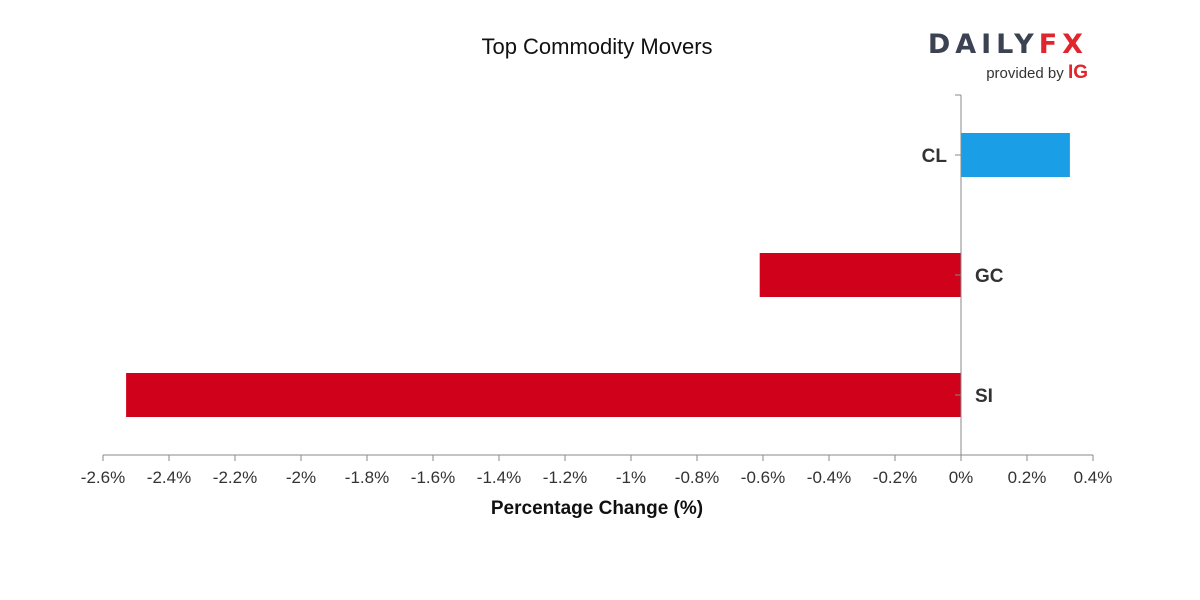 The image size is (1200, 600). Describe the element at coordinates (935, 156) in the screenshot. I see `category-label-cl: CL` at that location.